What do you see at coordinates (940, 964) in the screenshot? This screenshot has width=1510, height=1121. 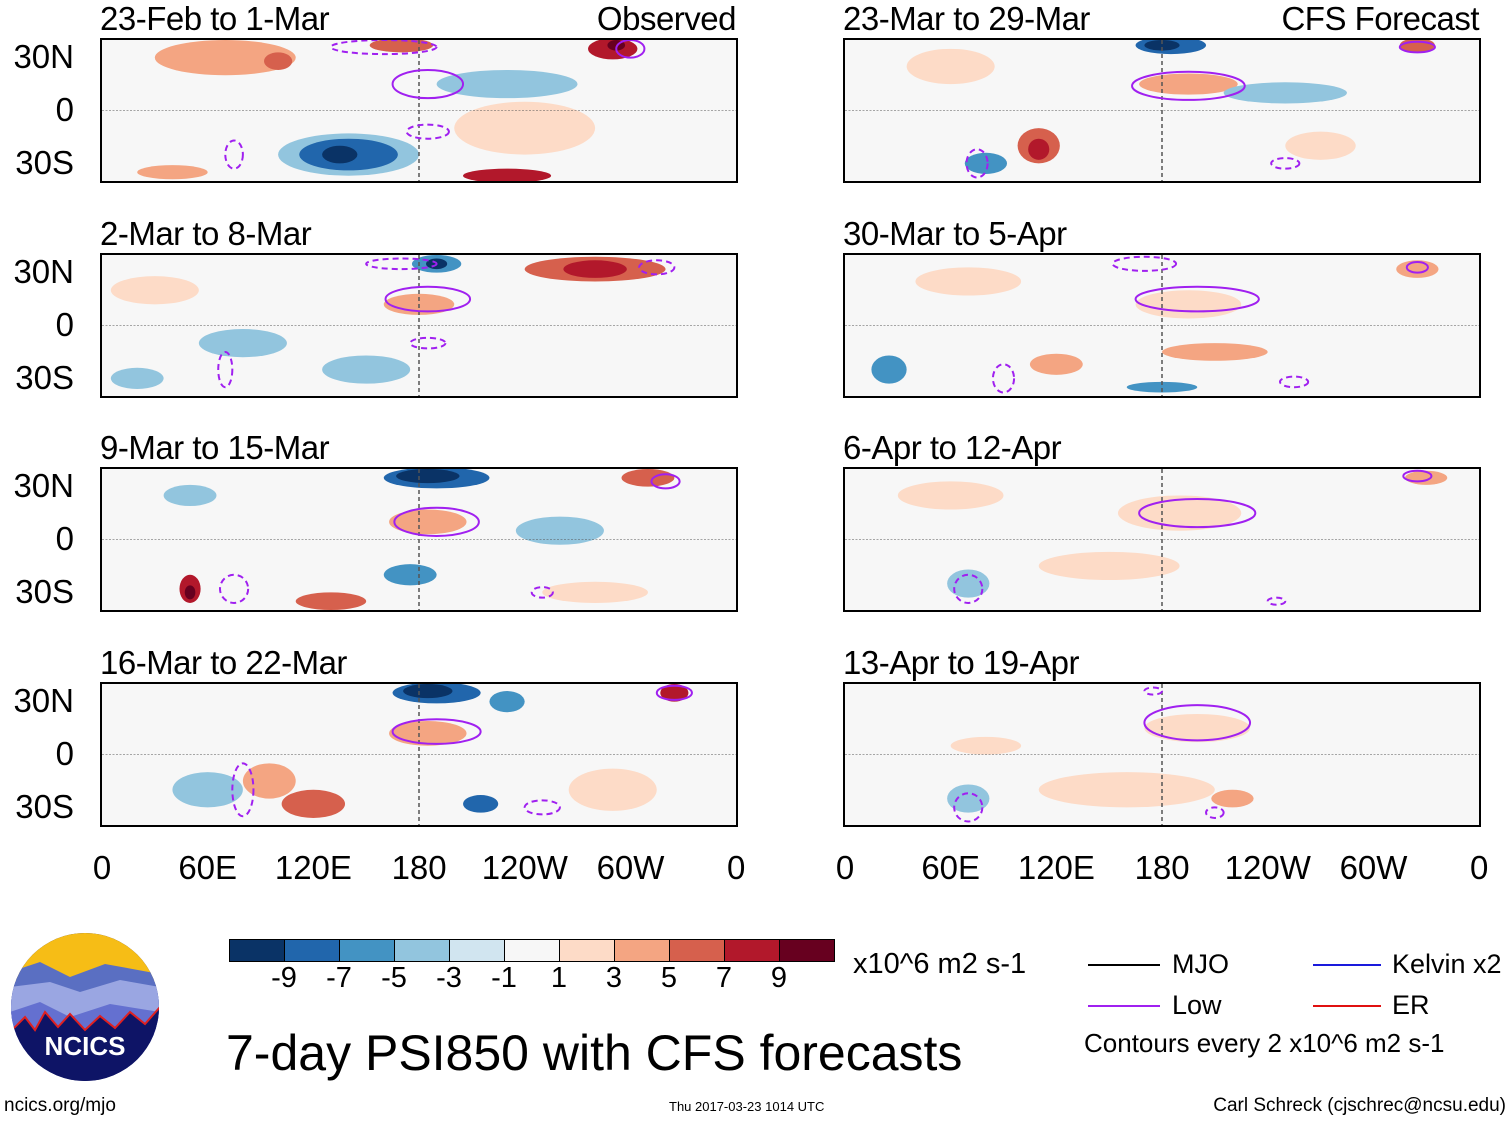 I see `colorbar-units: x10^6 m2 s-1` at bounding box center [940, 964].